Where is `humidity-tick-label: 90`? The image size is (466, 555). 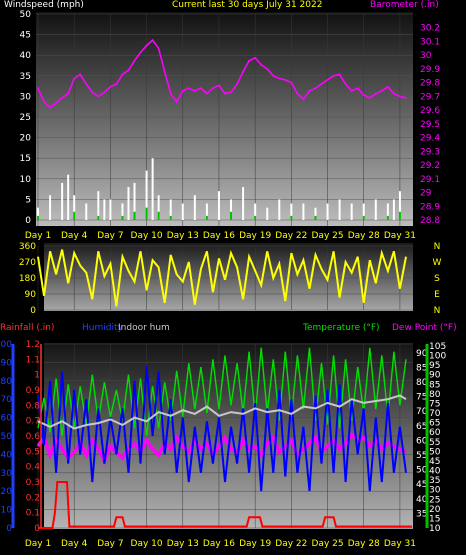 humidity-tick-label: 90 is located at coordinates (7, 363).